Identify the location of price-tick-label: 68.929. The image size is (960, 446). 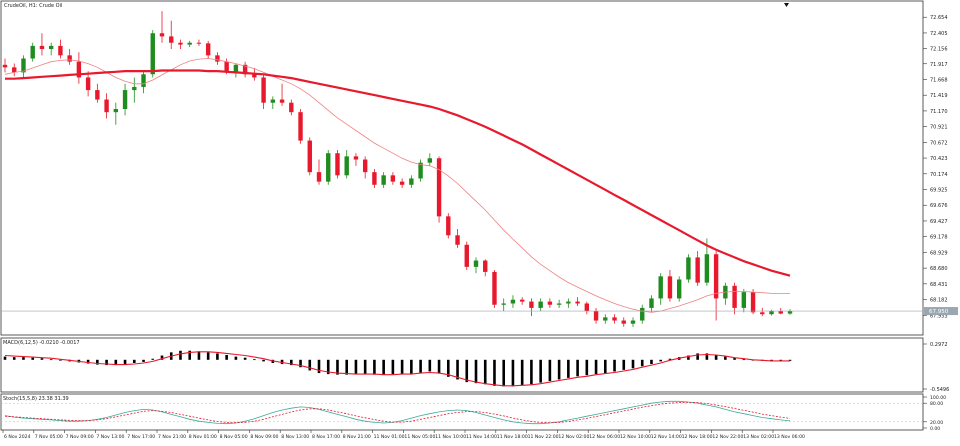
(939, 253).